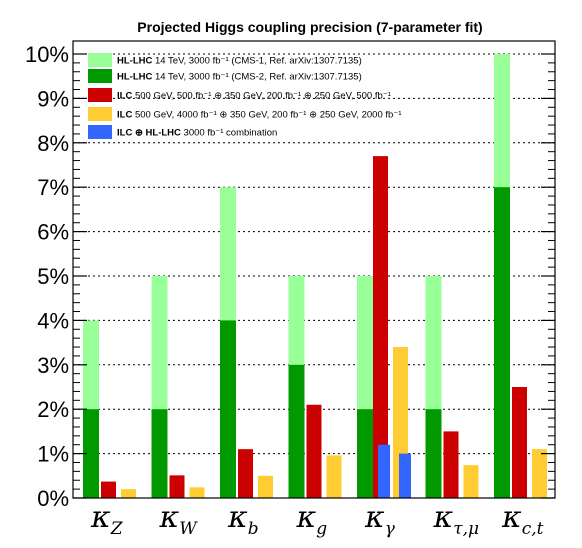  What do you see at coordinates (53, 143) in the screenshot?
I see `y-tick-label: 8%` at bounding box center [53, 143].